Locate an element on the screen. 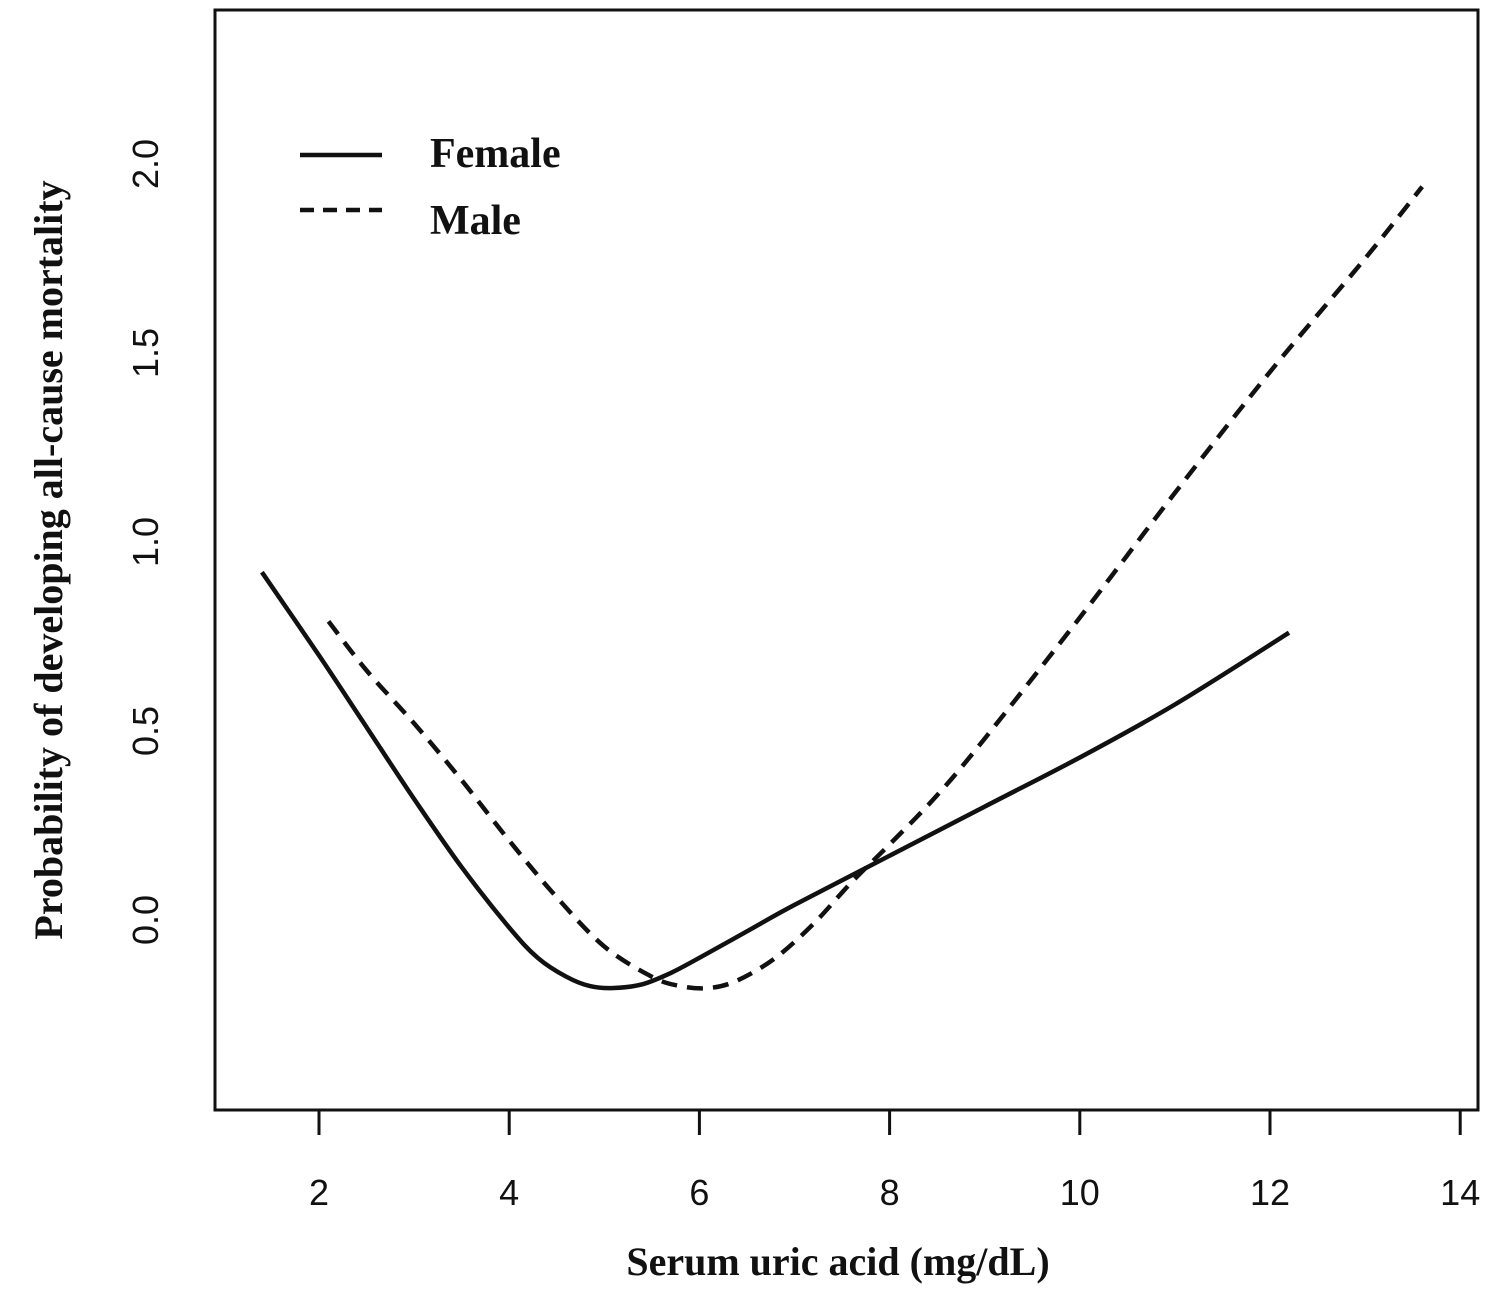 The image size is (1506, 1294). y-tick-label: 1.0 is located at coordinates (145, 542).